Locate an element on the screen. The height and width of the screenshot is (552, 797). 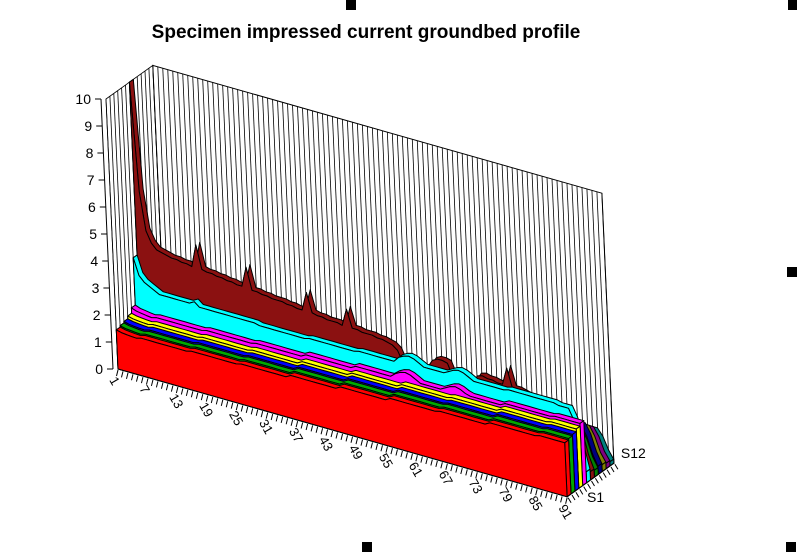
x-axis-tick-label: 1 is located at coordinates (114, 381).